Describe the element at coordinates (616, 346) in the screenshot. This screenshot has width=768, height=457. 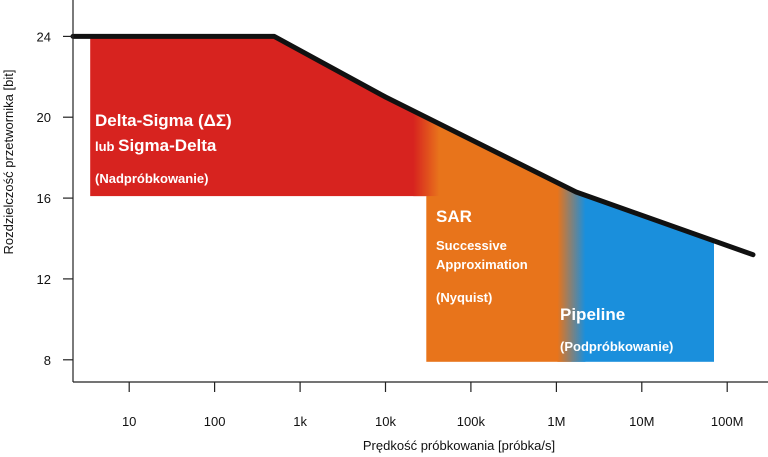
I see `undersampling-label: (Podpróbkowanie)` at that location.